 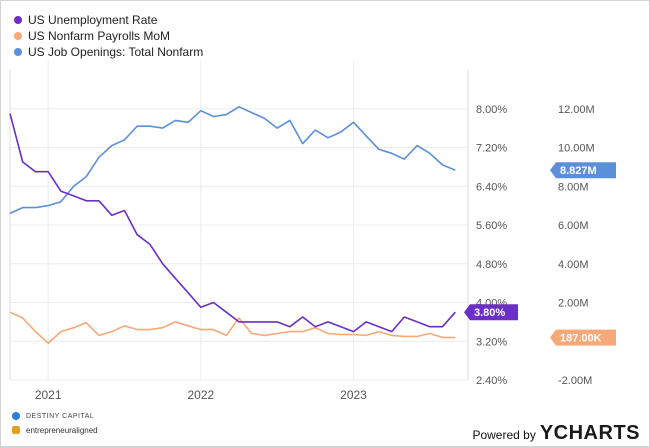 I want to click on legend-label: US Job Openings: Total Nonfarm, so click(x=116, y=52).